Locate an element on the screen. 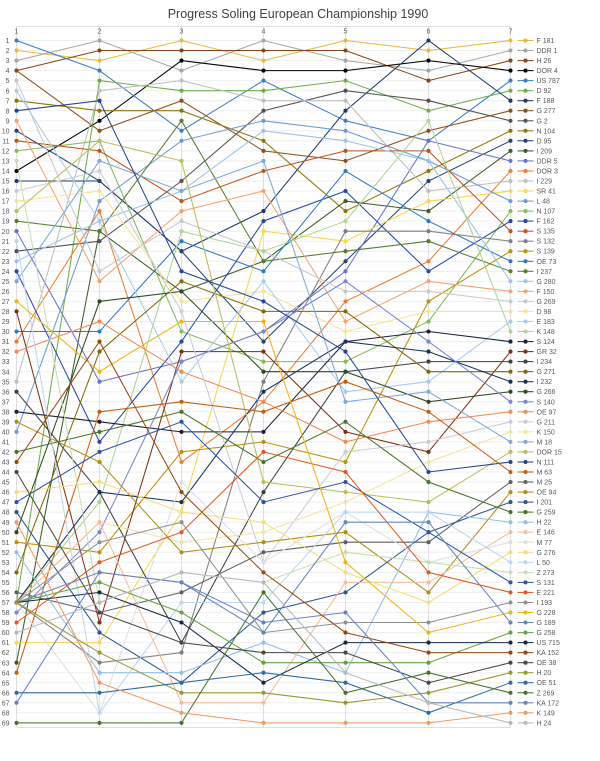 The width and height of the screenshot is (600, 761). svg-text: 39 is located at coordinates (6, 422).